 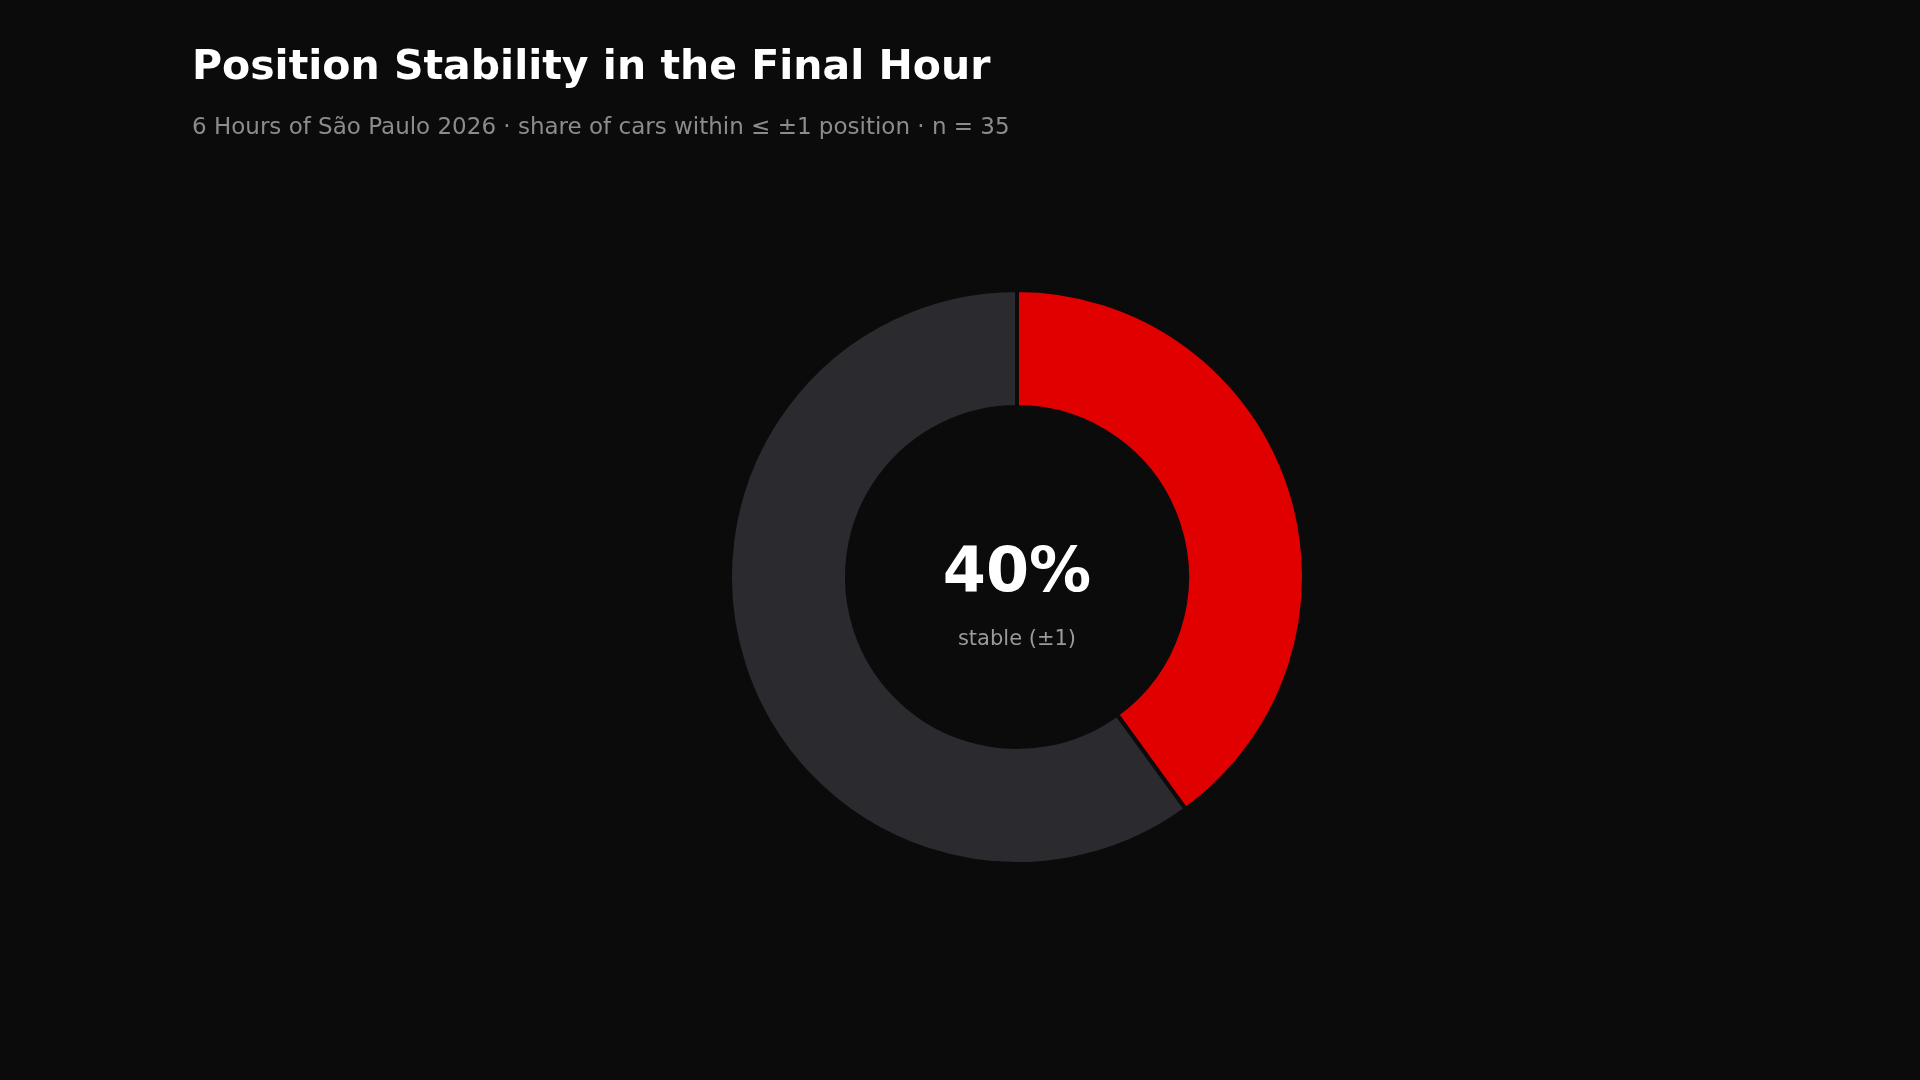 What do you see at coordinates (1017, 638) in the screenshot?
I see `text: stable (±1)` at bounding box center [1017, 638].